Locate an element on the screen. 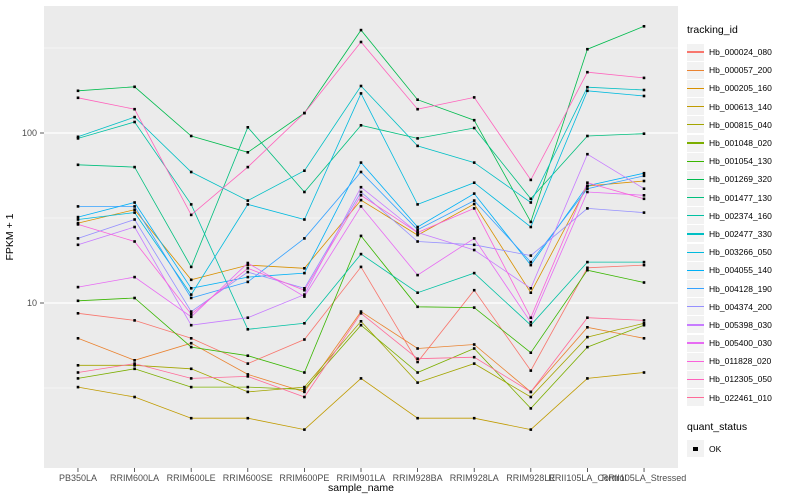 This screenshot has height=500, width=800. legend-item-Hb_001269_320: Hb_001269_320 is located at coordinates (743, 179).